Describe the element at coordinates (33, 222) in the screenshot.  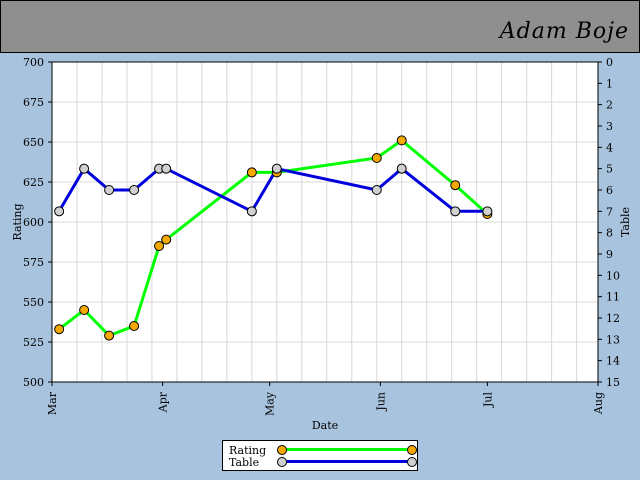
I see `y-tick-label: 600` at that location.